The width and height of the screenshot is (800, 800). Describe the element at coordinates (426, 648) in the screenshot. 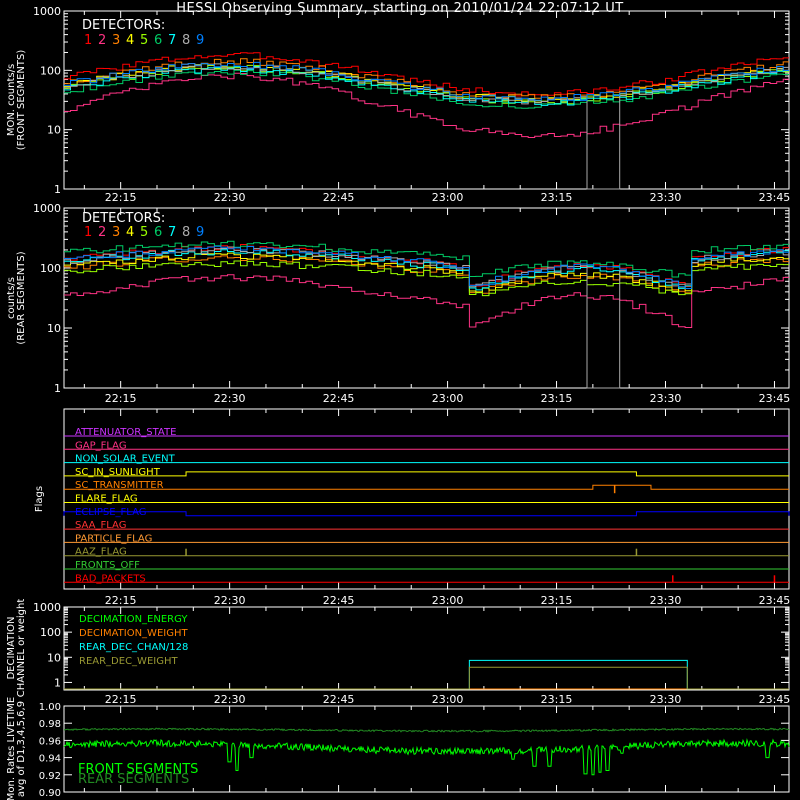

I see `decimation-panel-frame` at that location.